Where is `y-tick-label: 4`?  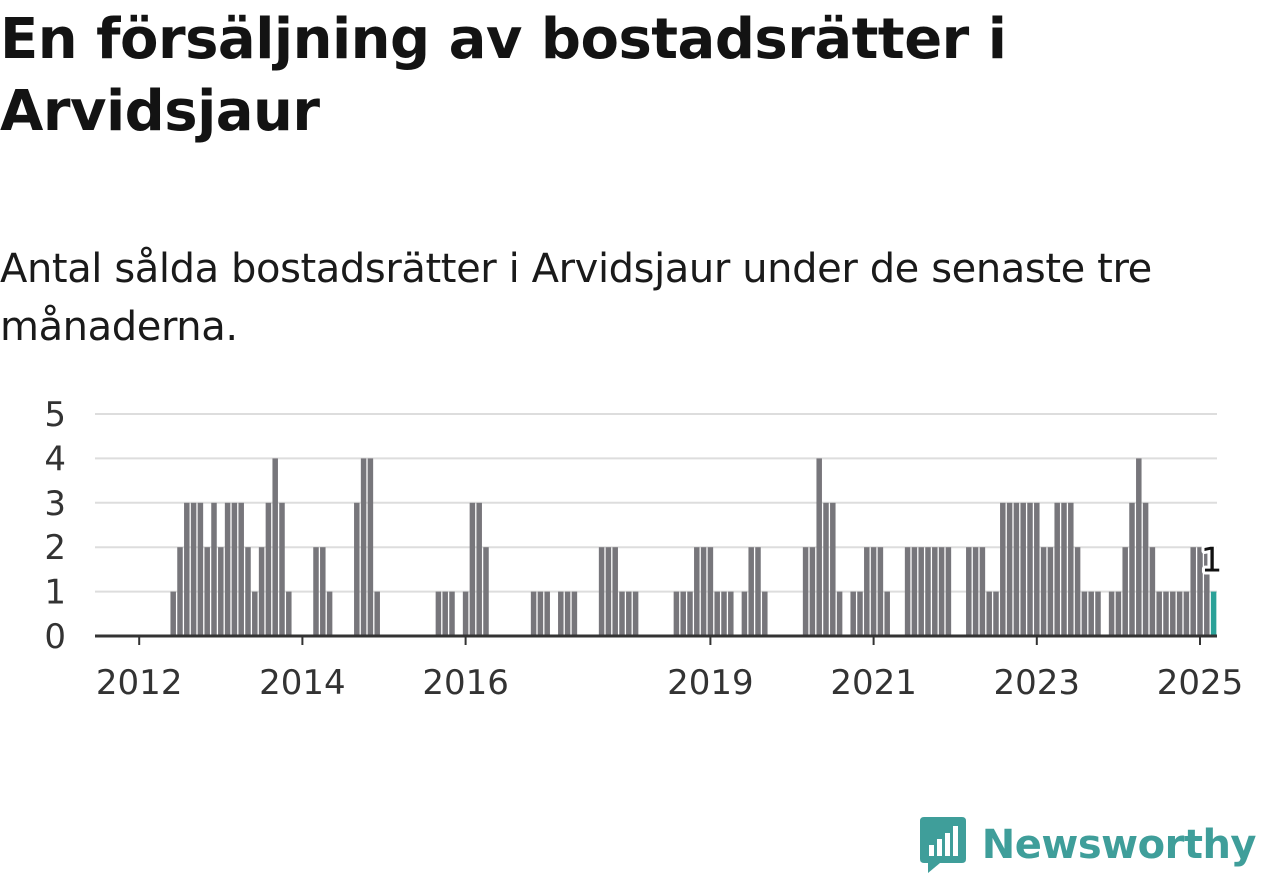 y-tick-label: 4 is located at coordinates (55, 459).